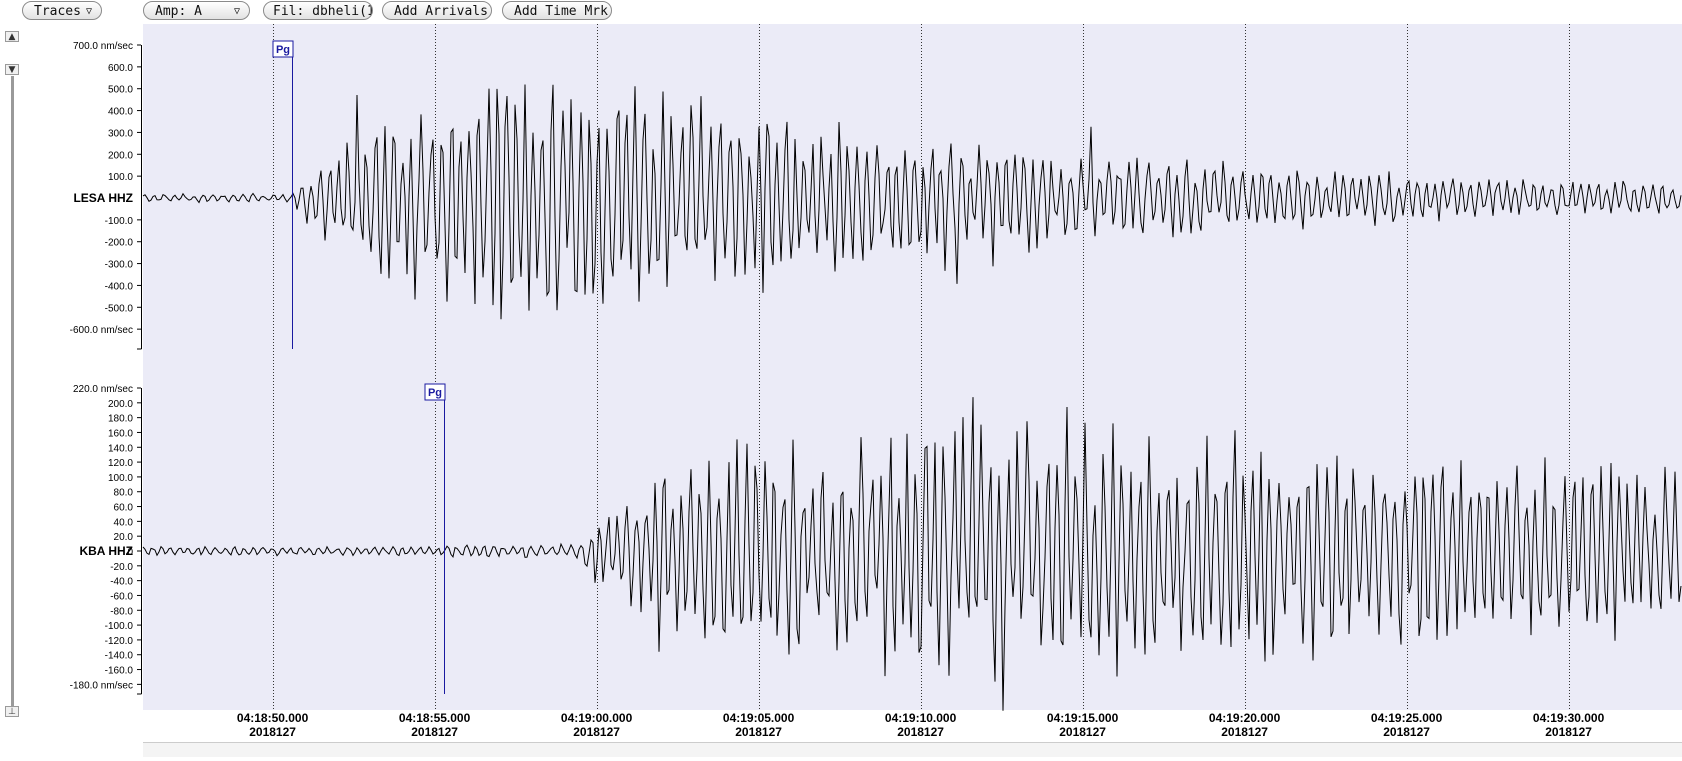  Describe the element at coordinates (103, 389) in the screenshot. I see `axis-tick-label: 220.0 nm/sec` at that location.